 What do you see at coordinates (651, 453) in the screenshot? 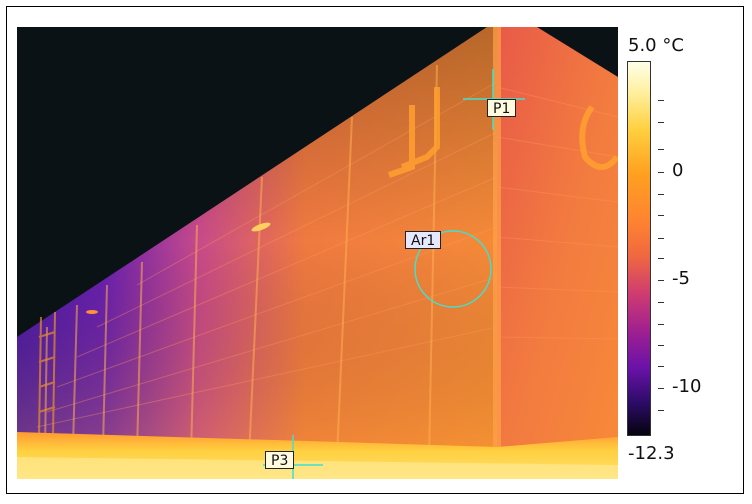
I see `scale-min-label: -12.3` at bounding box center [651, 453].